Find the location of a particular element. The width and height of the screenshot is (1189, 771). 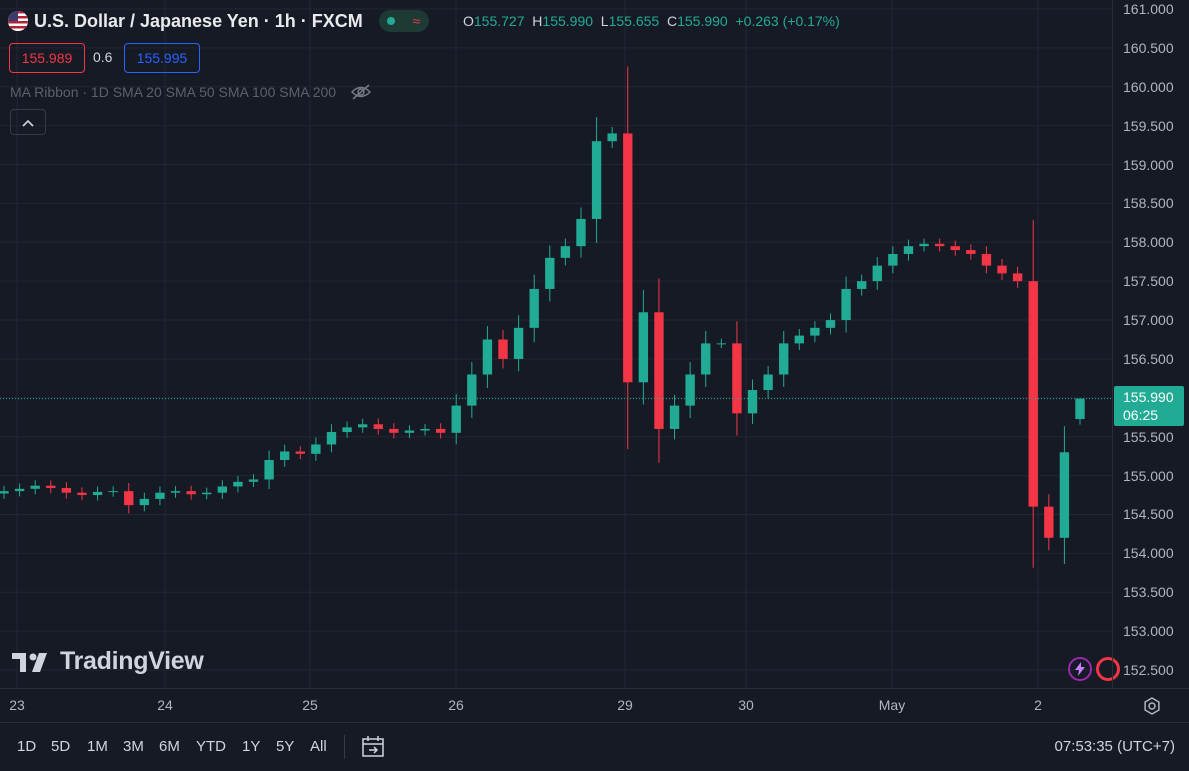

price-tick-label: 157.500 is located at coordinates (1148, 281).